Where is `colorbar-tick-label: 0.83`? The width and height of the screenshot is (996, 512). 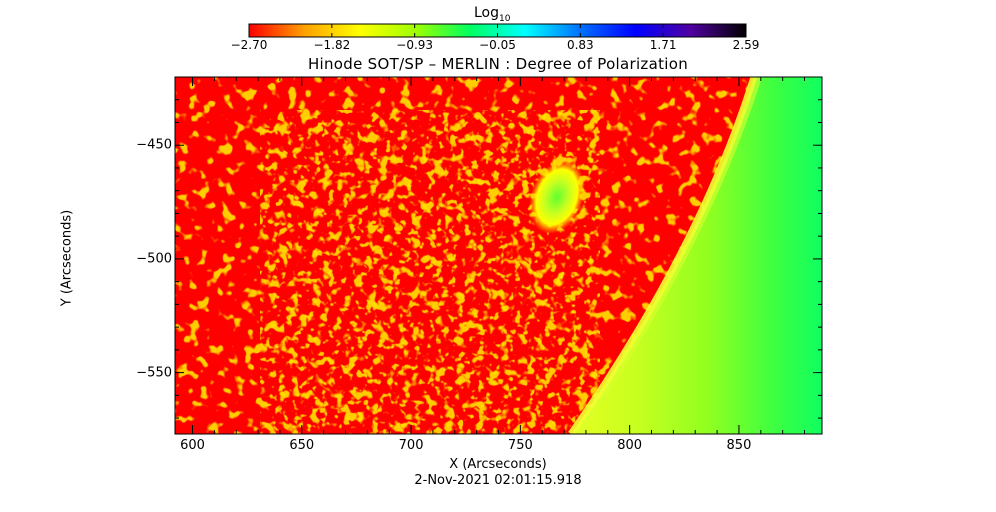 colorbar-tick-label: 0.83 is located at coordinates (580, 45).